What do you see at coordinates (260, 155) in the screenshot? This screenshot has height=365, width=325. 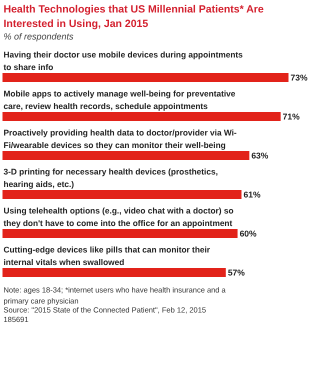 I see `data-label: 63%` at bounding box center [260, 155].